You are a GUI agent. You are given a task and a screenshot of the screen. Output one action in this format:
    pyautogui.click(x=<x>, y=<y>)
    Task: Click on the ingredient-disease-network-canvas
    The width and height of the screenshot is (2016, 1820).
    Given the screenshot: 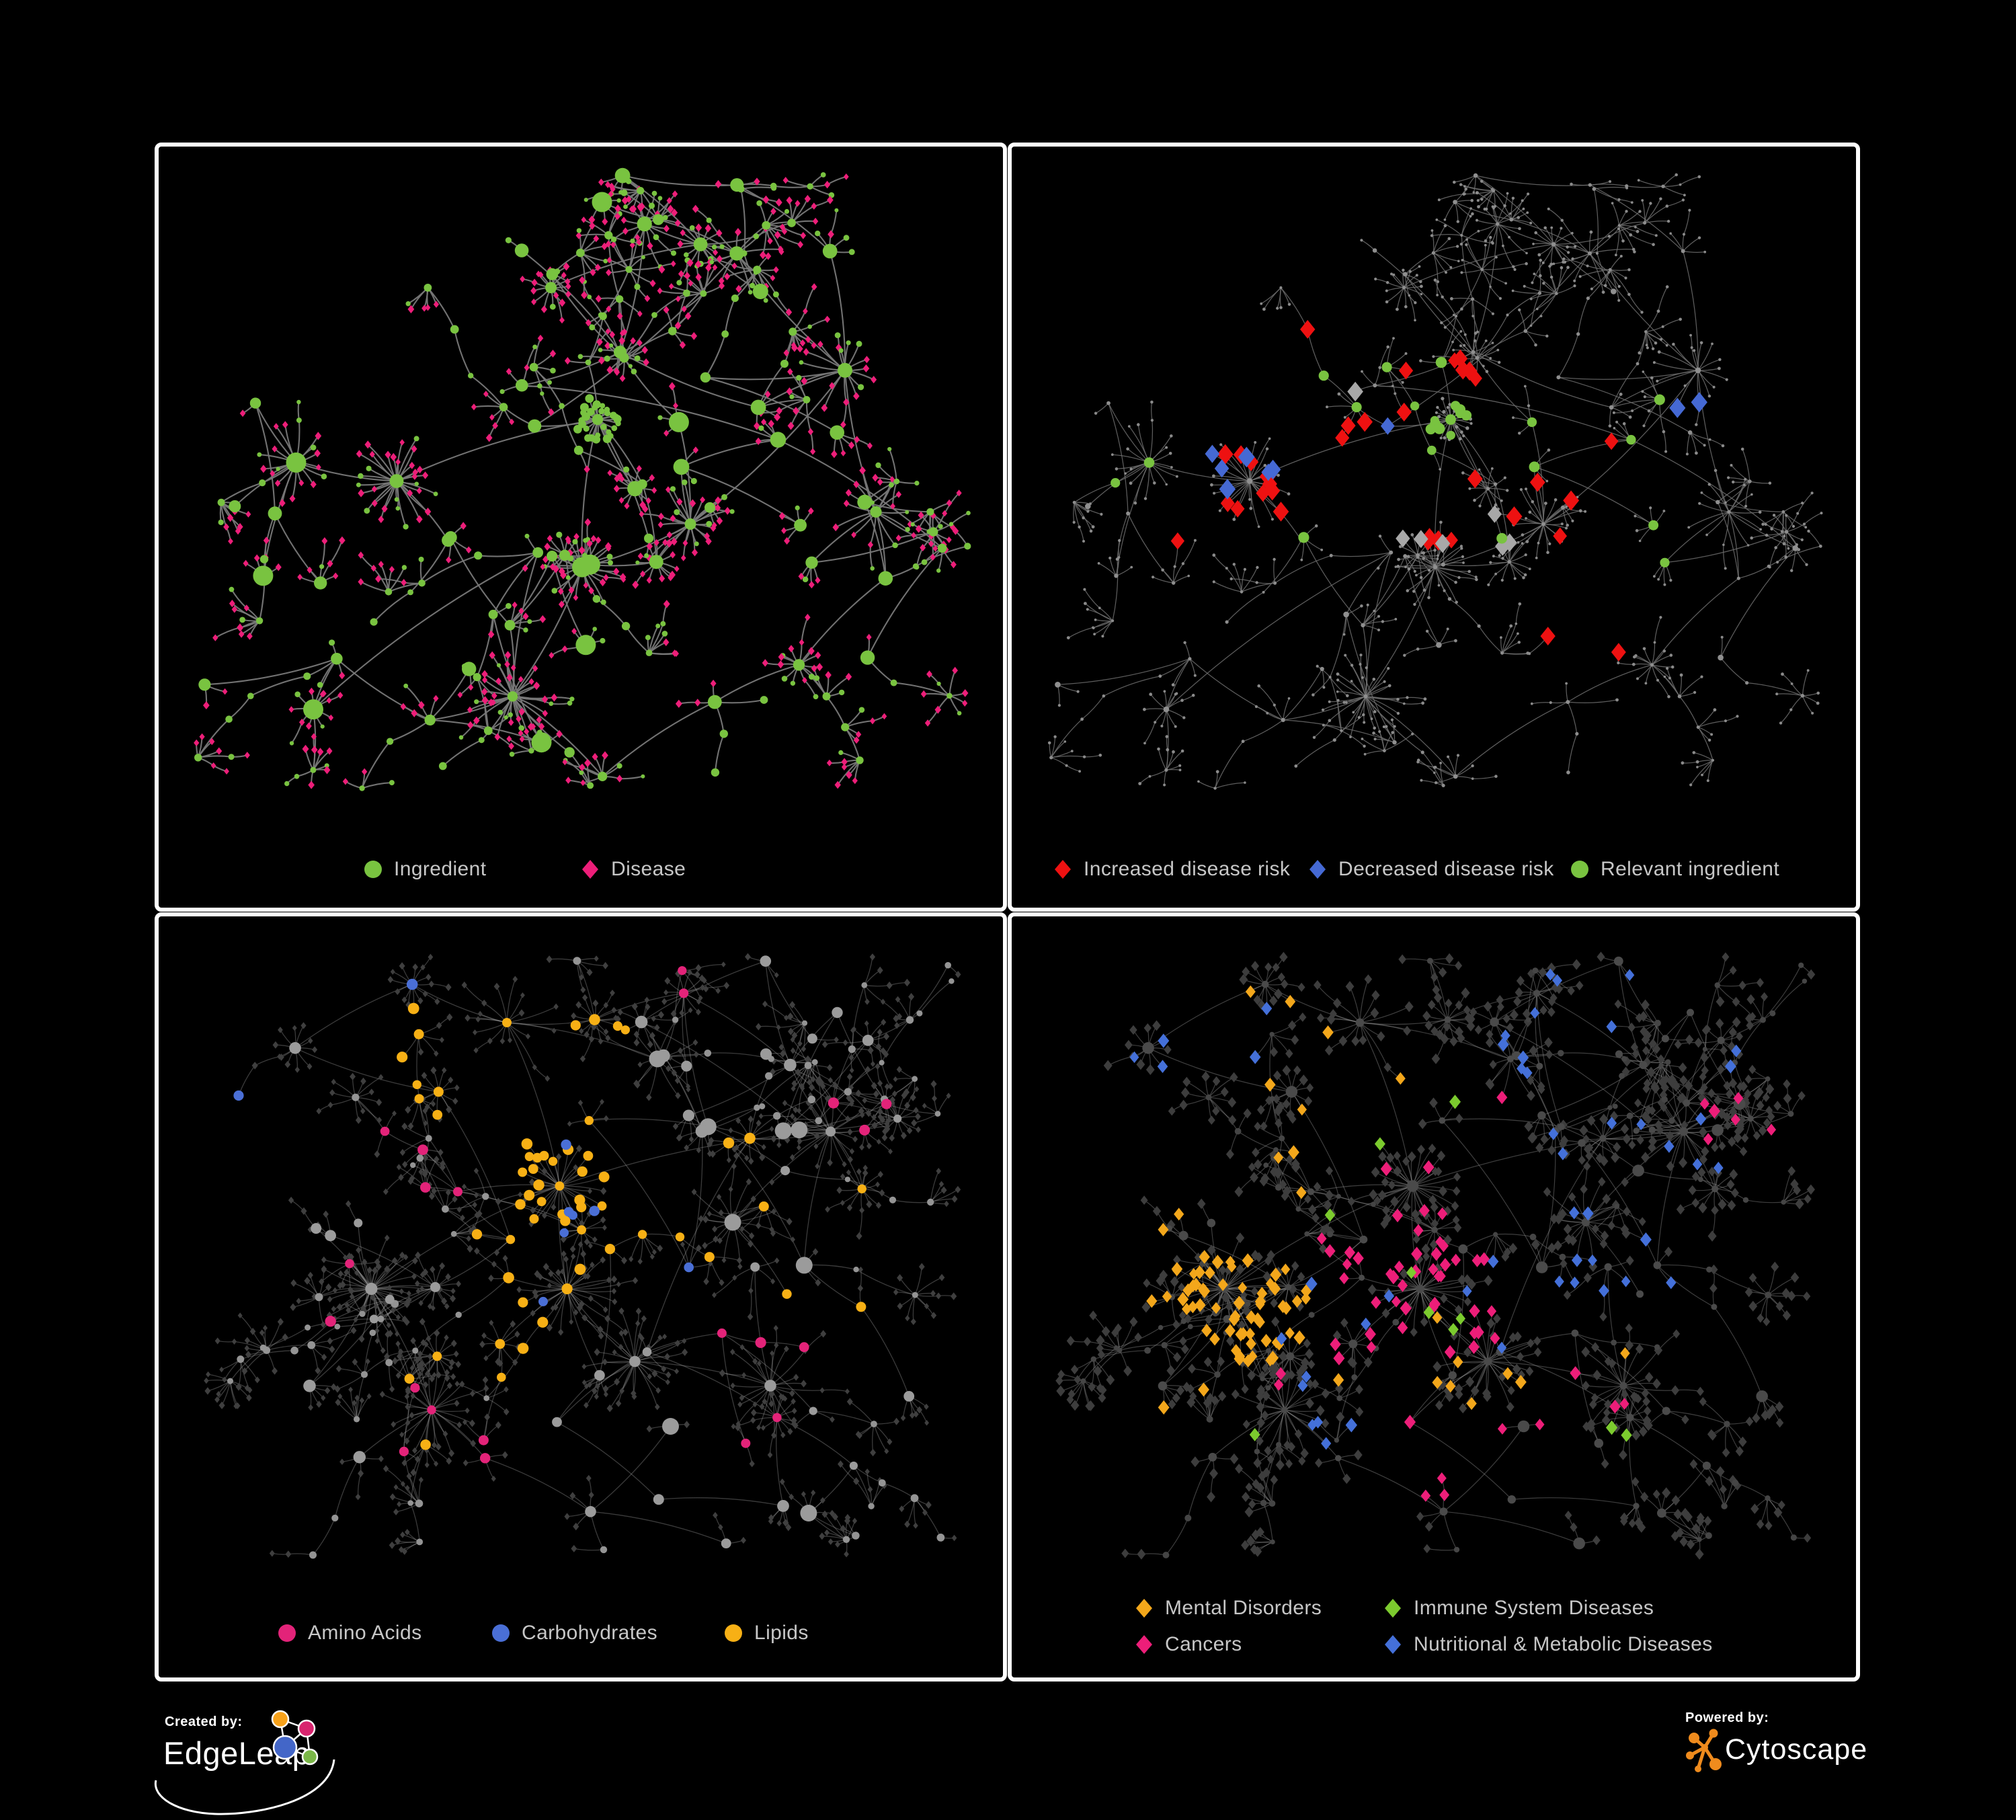 What is the action you would take?
    pyautogui.click(x=582, y=479)
    